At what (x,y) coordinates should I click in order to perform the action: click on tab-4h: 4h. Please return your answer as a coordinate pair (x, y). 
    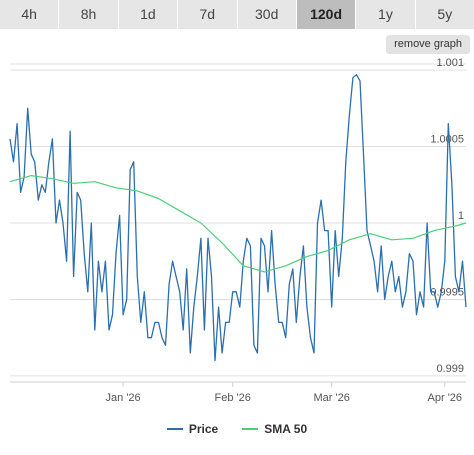
    Looking at the image, I should click on (30, 14).